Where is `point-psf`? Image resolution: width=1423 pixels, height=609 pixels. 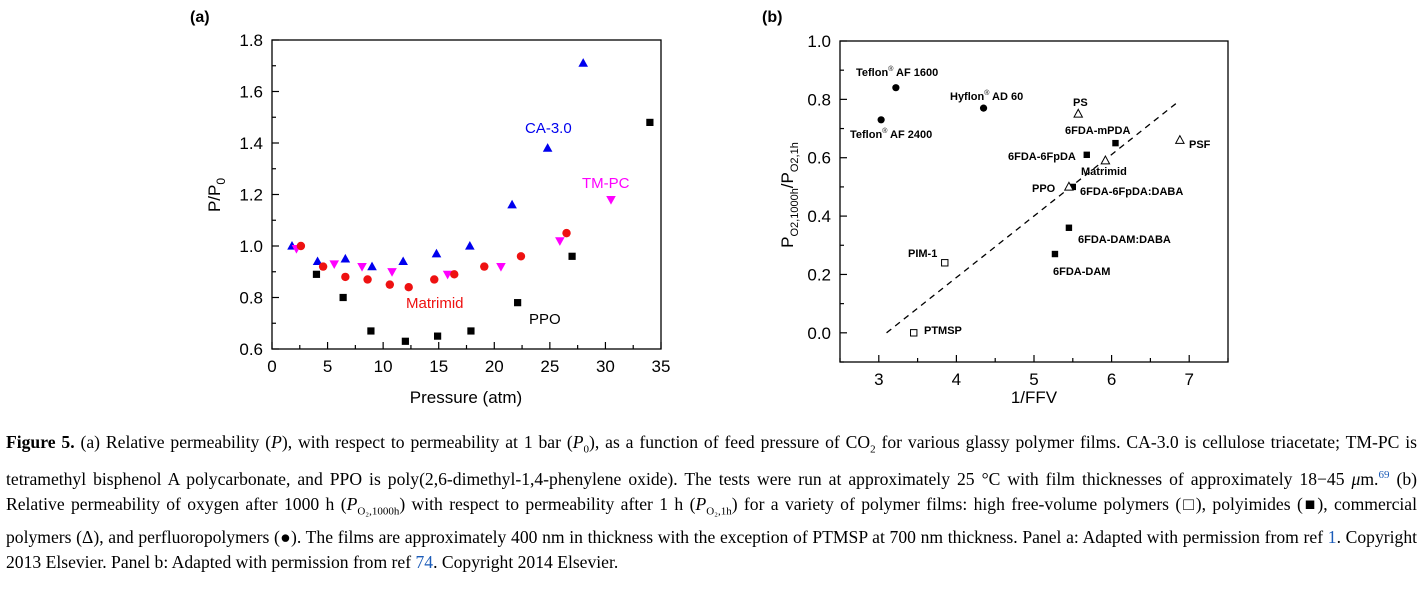
point-psf is located at coordinates (1179, 139).